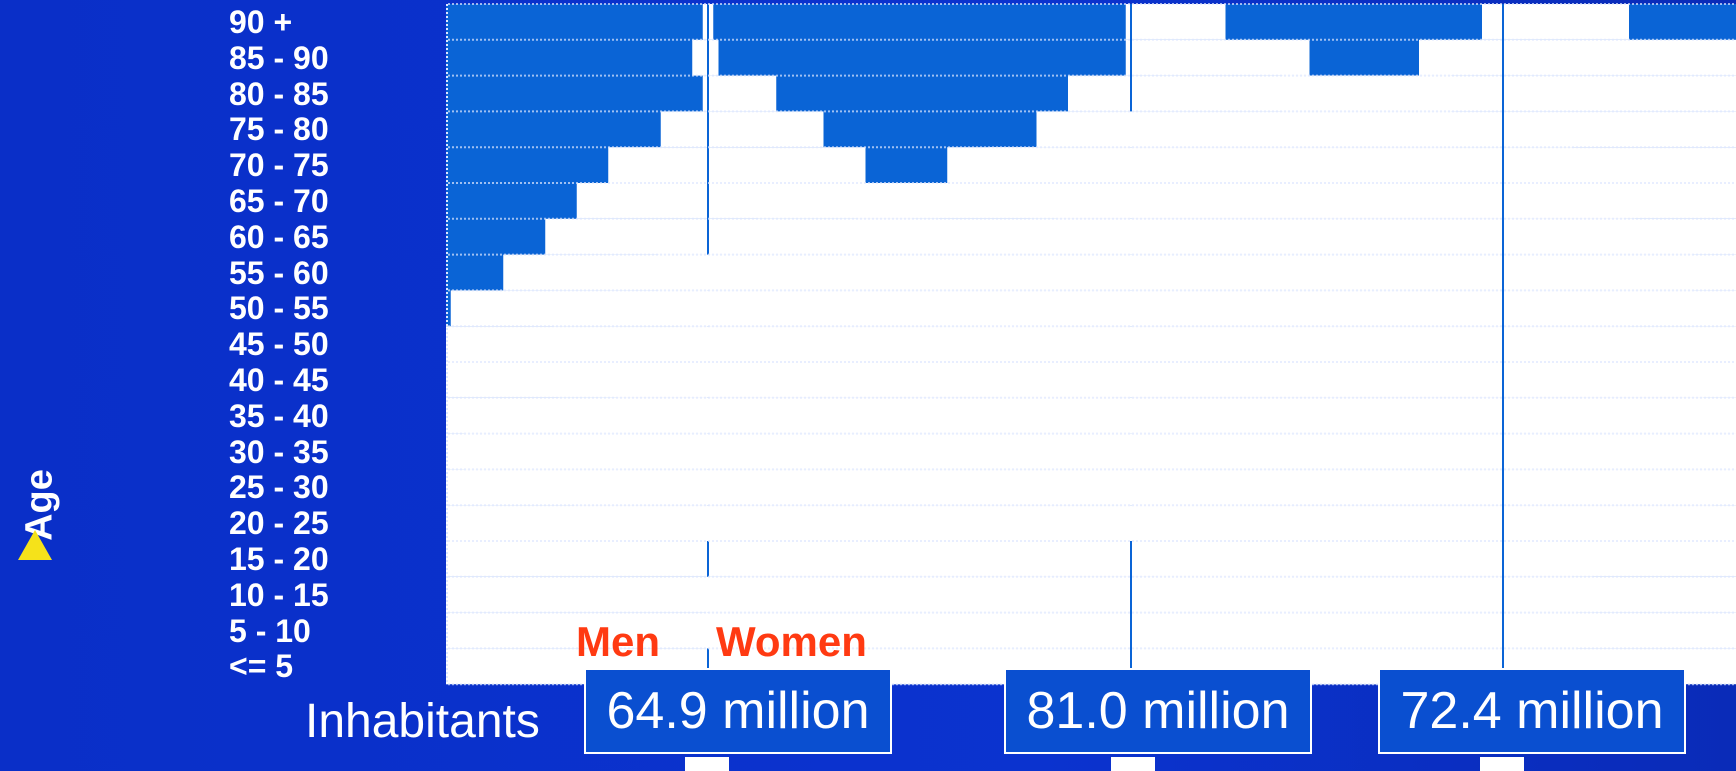  Describe the element at coordinates (279, 57) in the screenshot. I see `age-group-label: 85 - 90` at that location.